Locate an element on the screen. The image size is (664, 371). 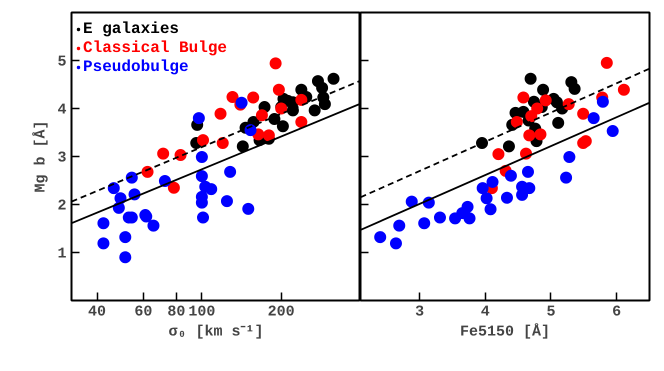
y-tick-label: 3 is located at coordinates (62, 158).